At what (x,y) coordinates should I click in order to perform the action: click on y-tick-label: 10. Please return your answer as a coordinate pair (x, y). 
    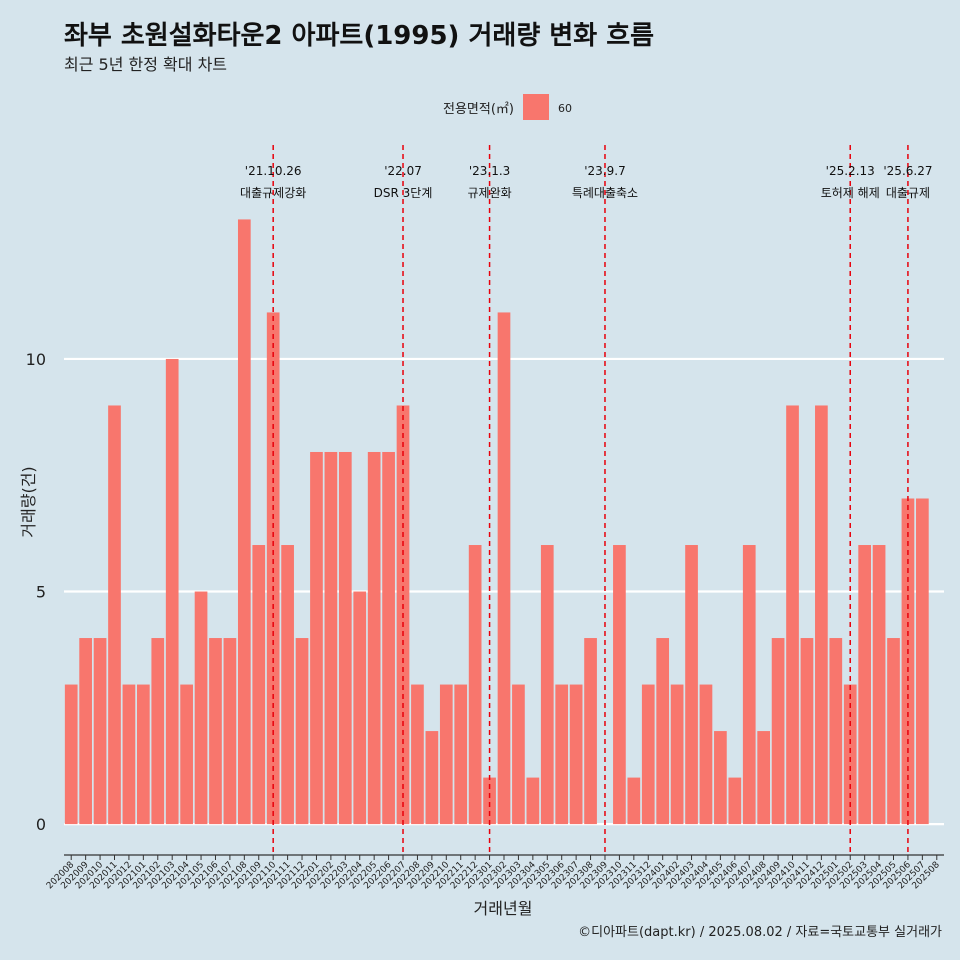
    Looking at the image, I should click on (36, 359).